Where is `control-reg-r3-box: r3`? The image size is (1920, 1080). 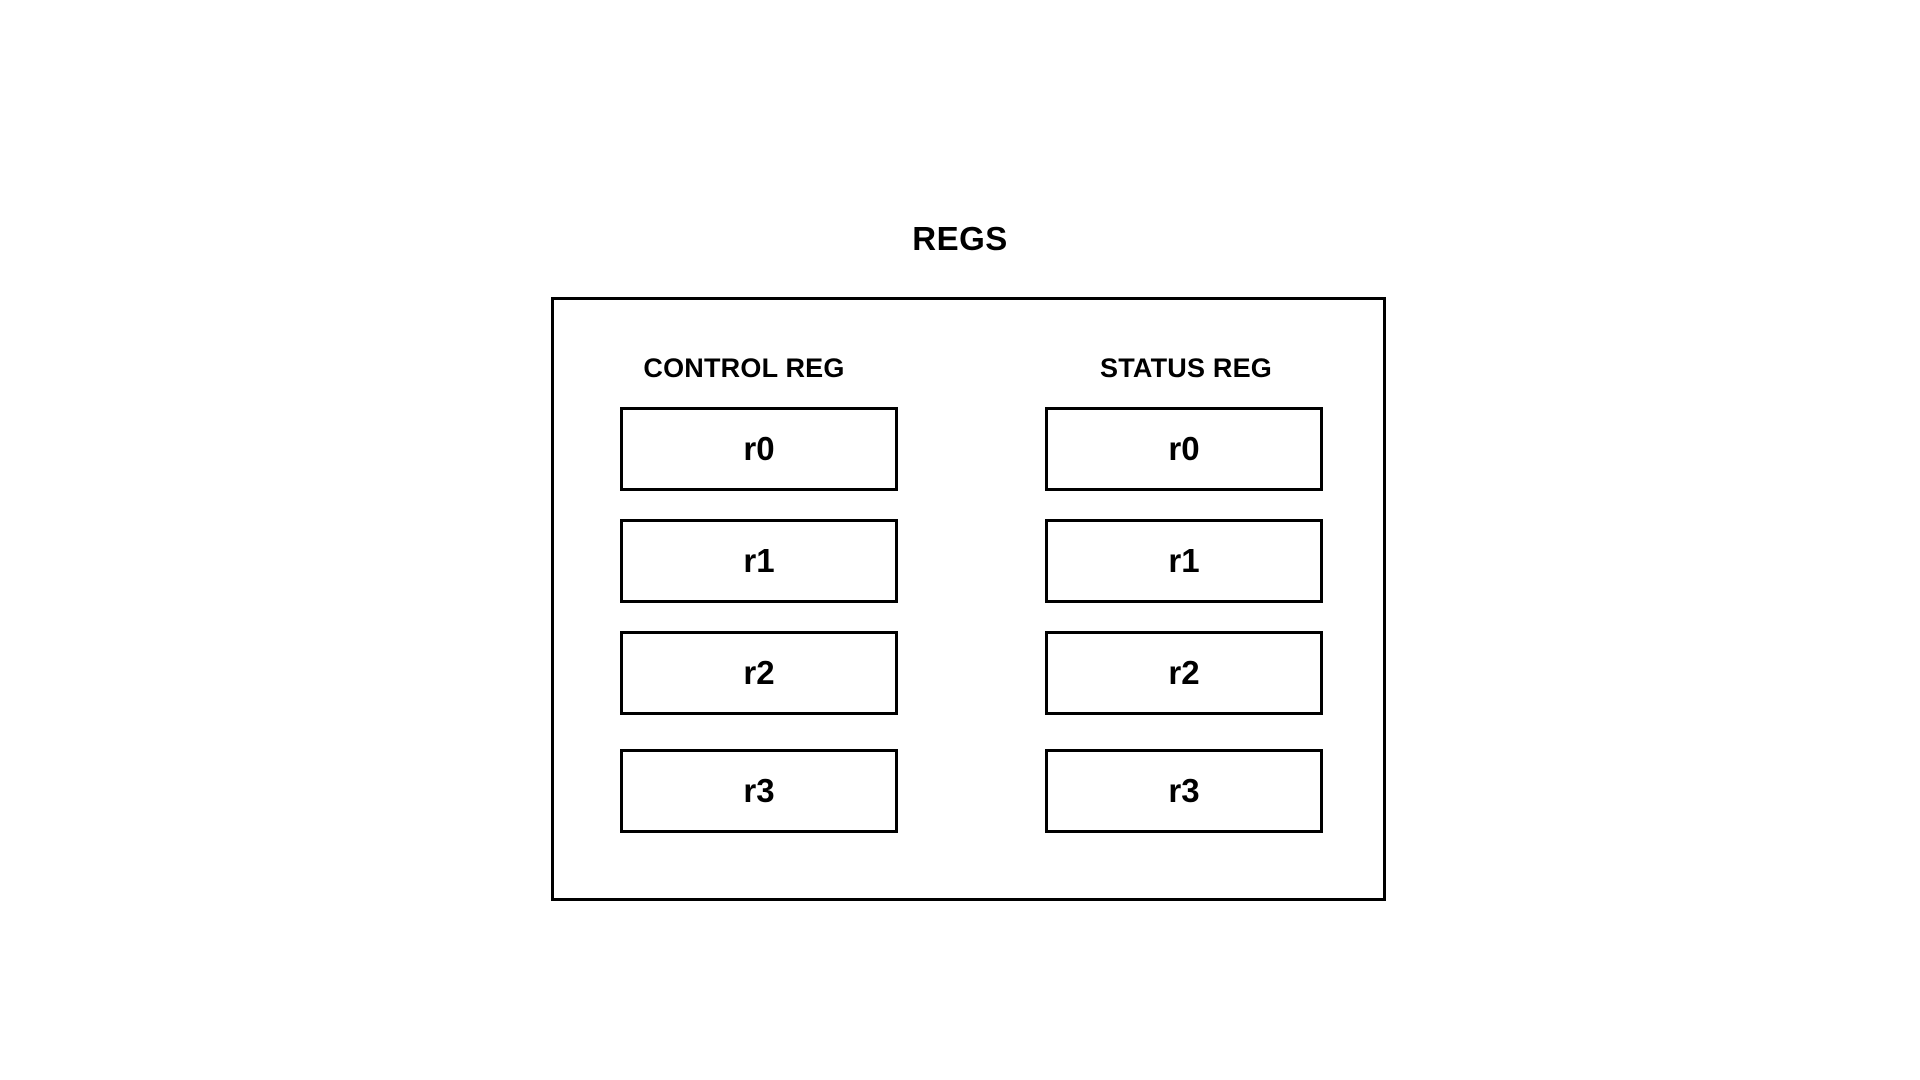
control-reg-r3-box: r3 is located at coordinates (759, 791).